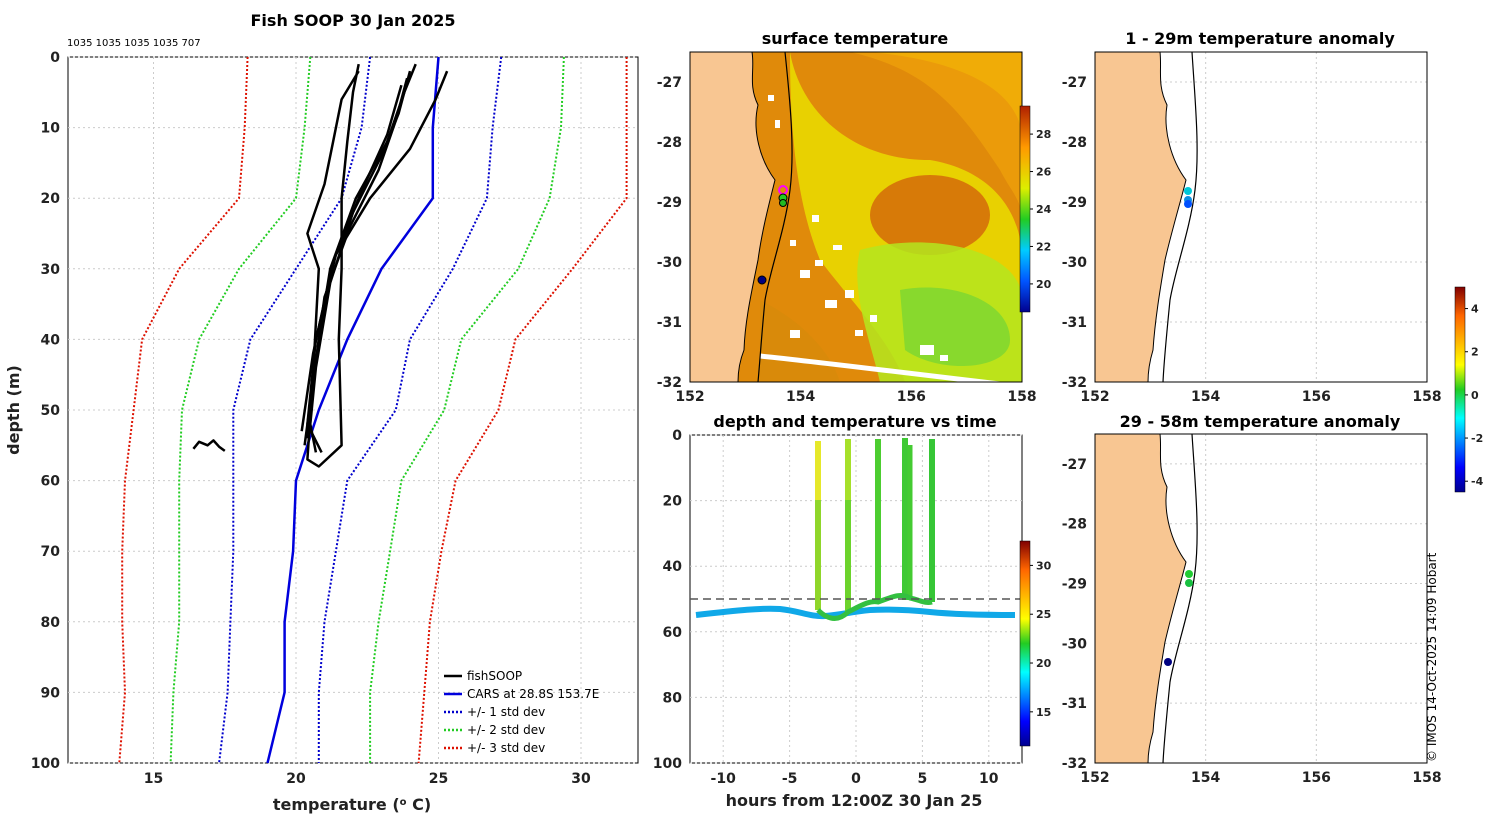 The height and width of the screenshot is (820, 1500). I want to click on profile-ytick-label: 70, so click(51, 552).